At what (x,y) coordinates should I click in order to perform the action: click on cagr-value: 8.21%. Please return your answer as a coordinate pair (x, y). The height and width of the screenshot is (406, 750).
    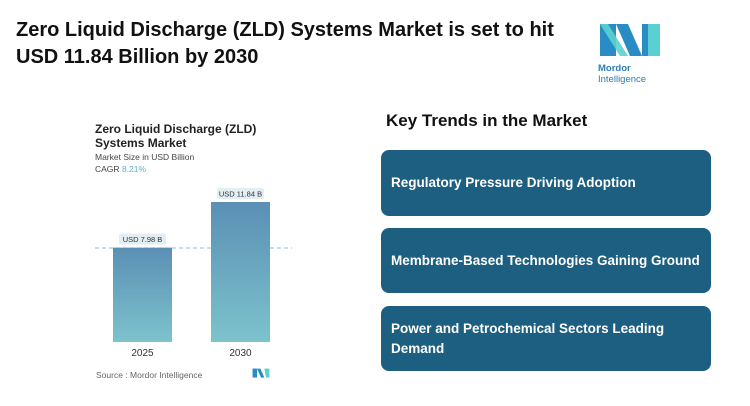
    Looking at the image, I should click on (134, 169).